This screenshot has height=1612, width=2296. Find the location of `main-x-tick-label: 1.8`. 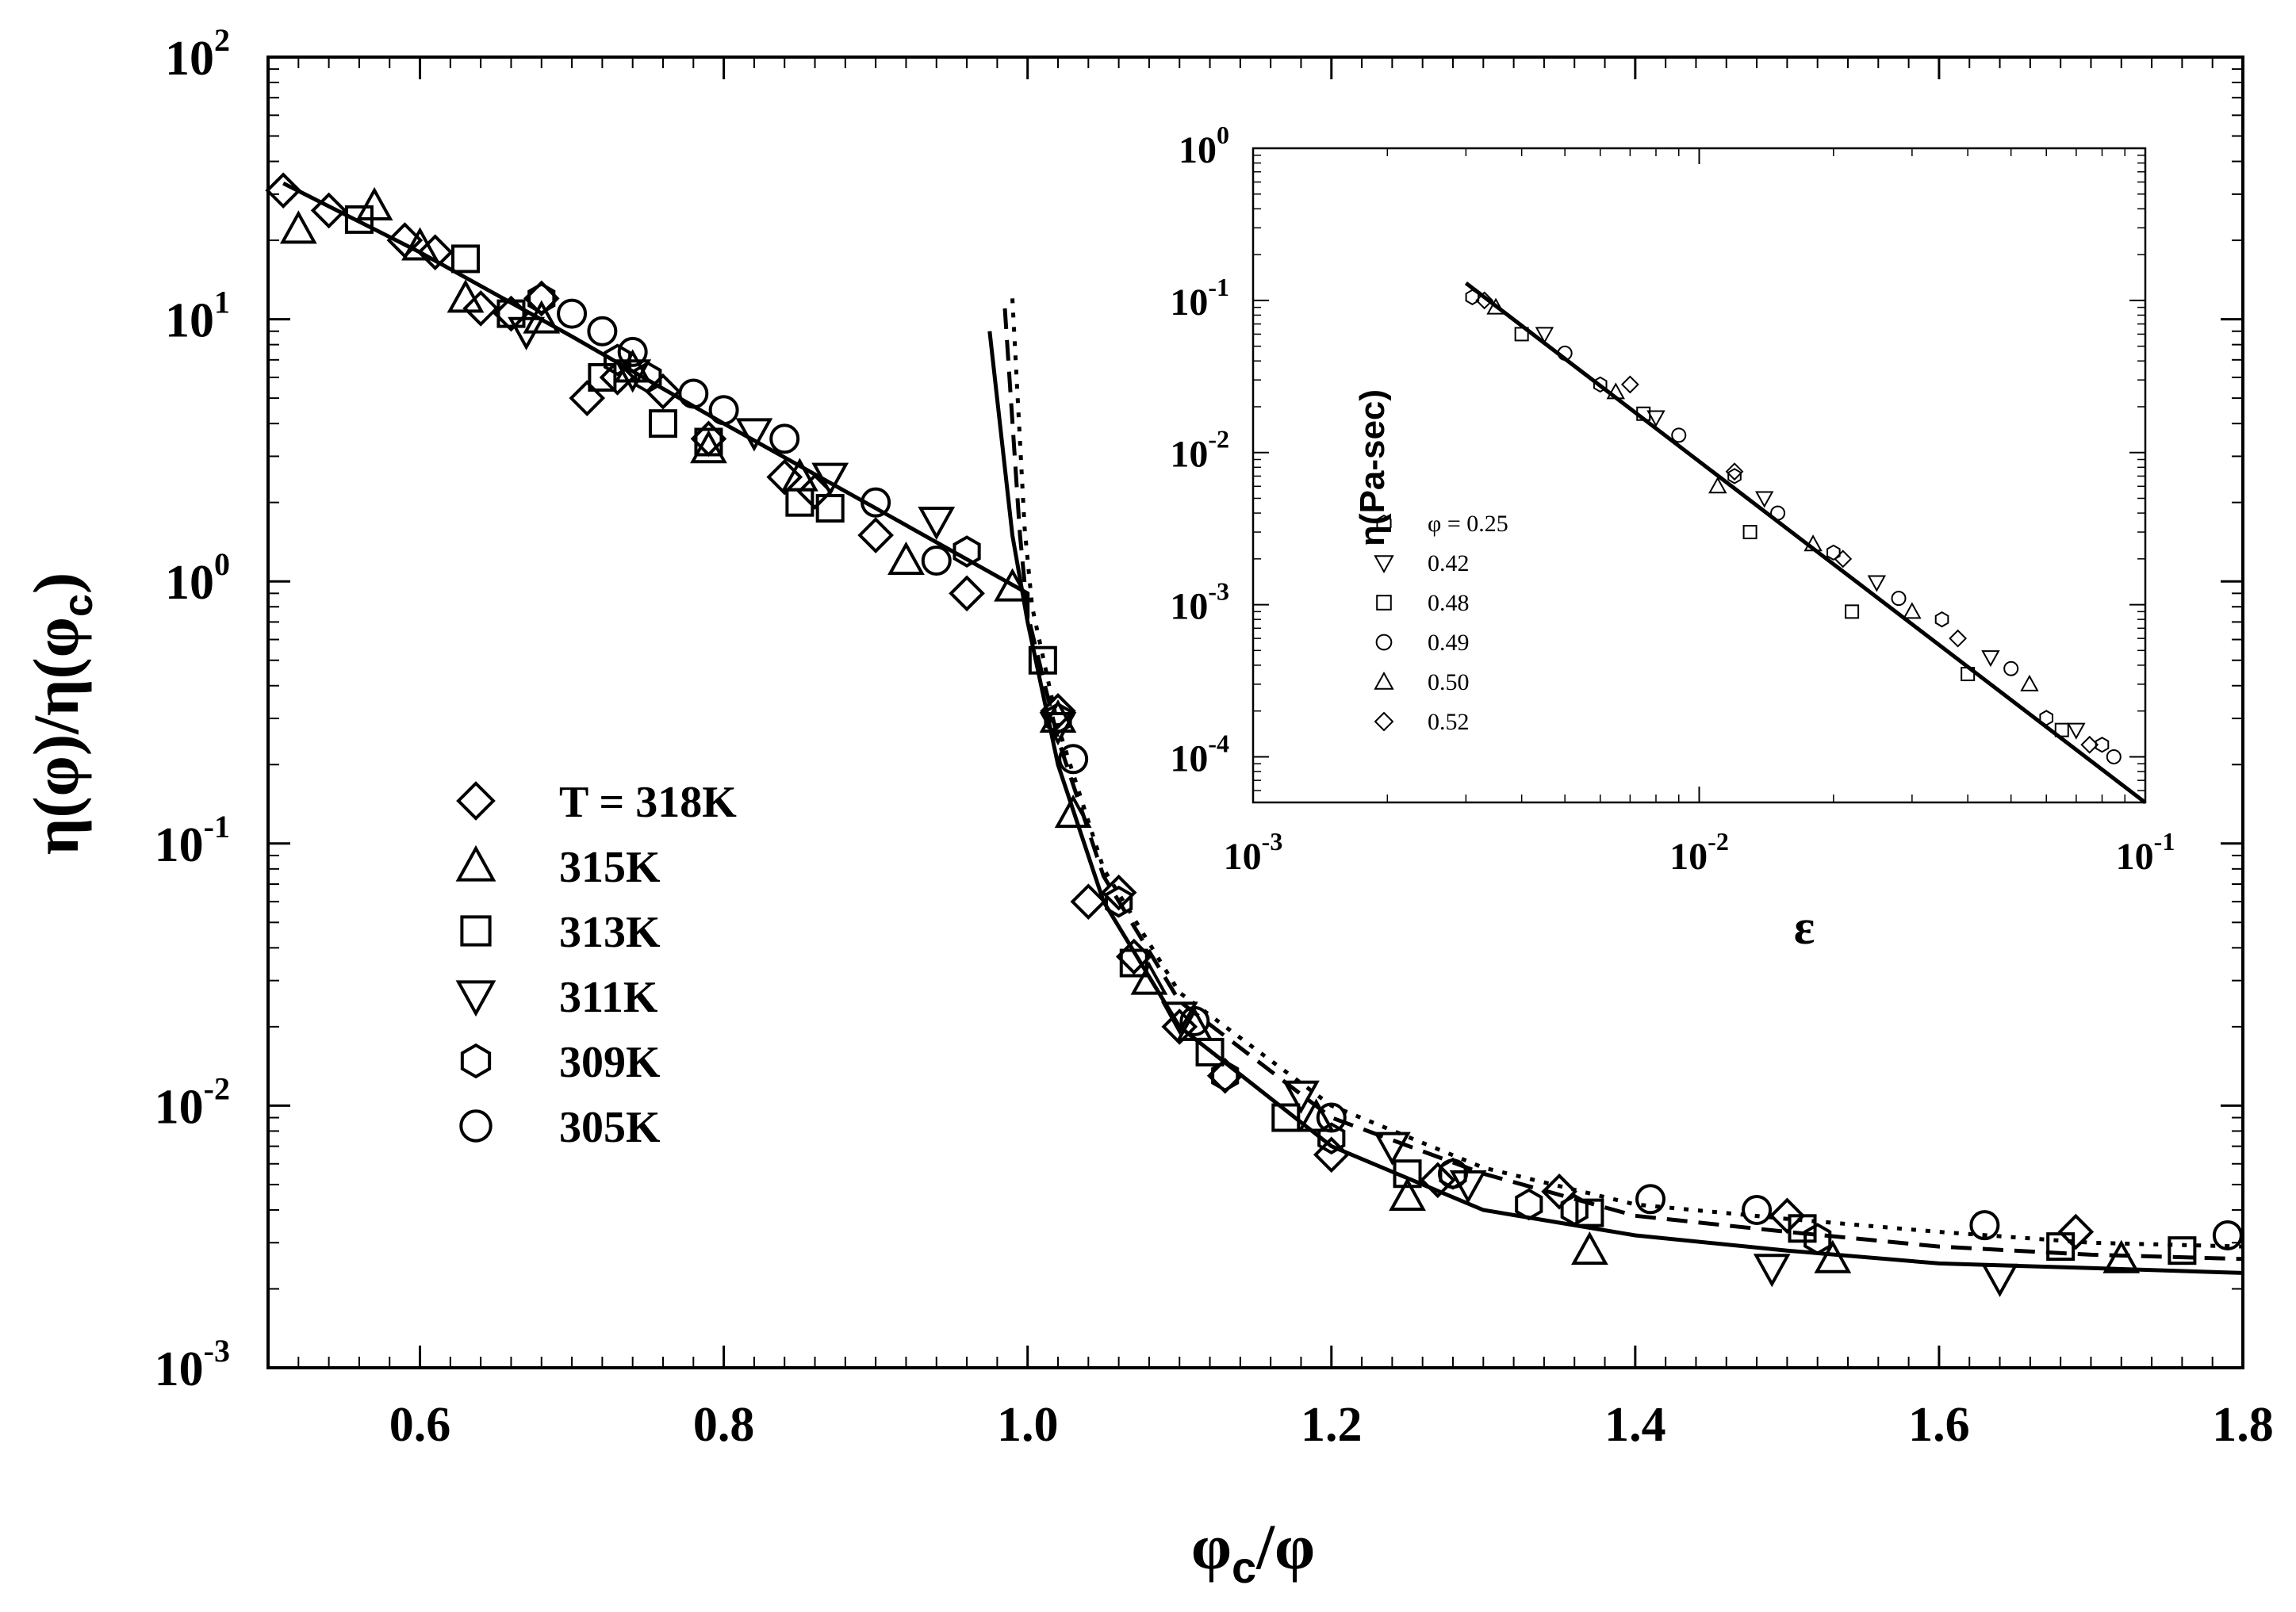

main-x-tick-label: 1.8 is located at coordinates (2243, 1425).